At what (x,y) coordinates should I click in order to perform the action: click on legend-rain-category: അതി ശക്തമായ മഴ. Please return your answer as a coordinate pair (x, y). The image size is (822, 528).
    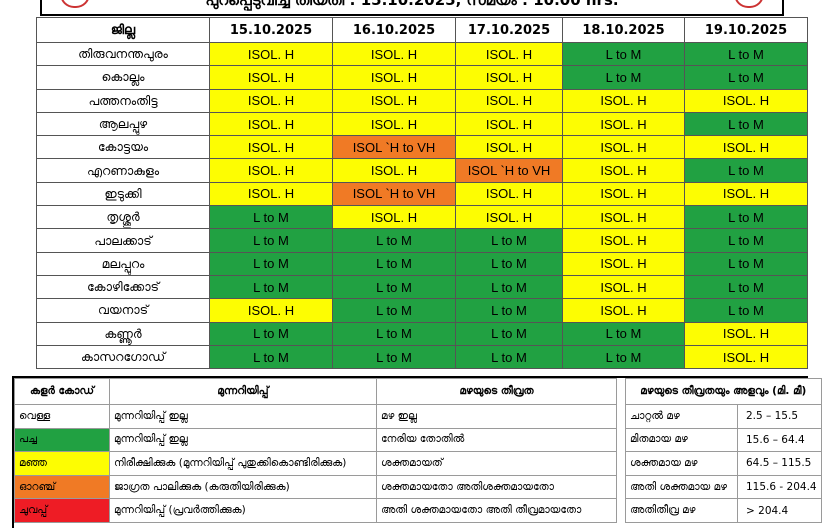
    Looking at the image, I should click on (681, 487).